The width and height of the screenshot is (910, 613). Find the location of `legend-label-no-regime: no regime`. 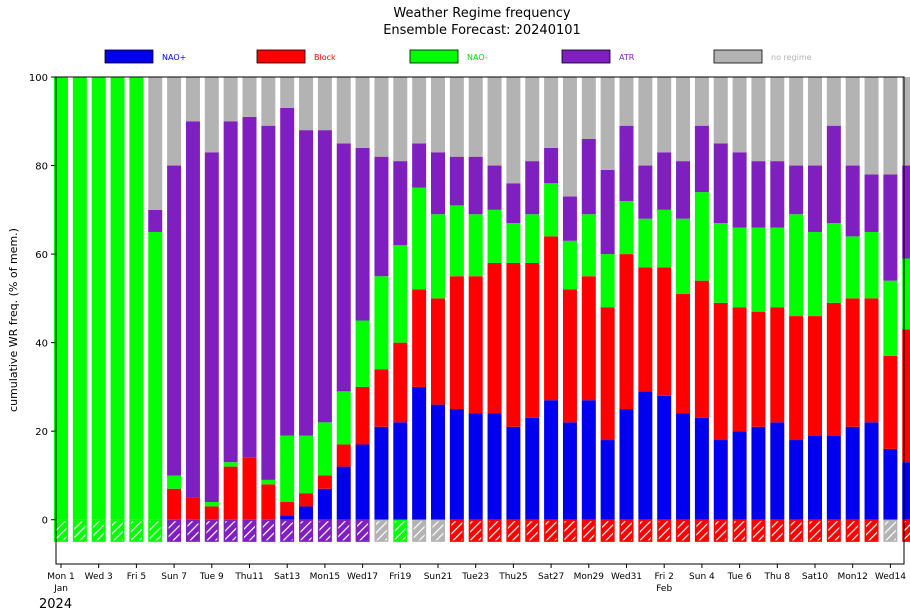

legend-label-no-regime: no regime is located at coordinates (791, 57).